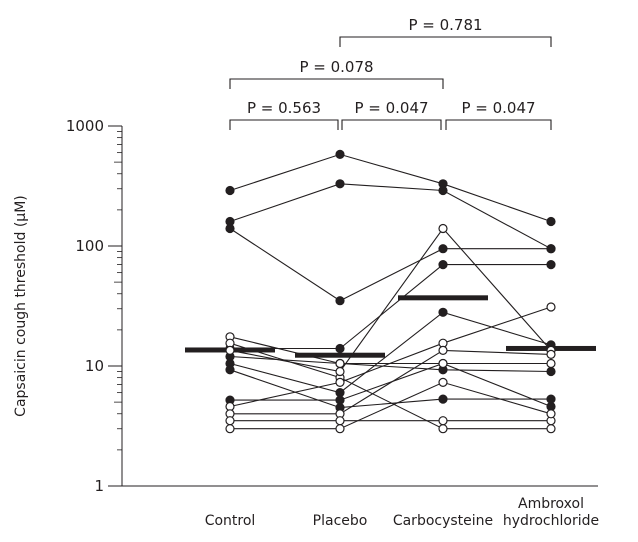 The height and width of the screenshot is (542, 638). Describe the element at coordinates (551, 504) in the screenshot. I see `x-tick-label: Ambroxol` at that location.